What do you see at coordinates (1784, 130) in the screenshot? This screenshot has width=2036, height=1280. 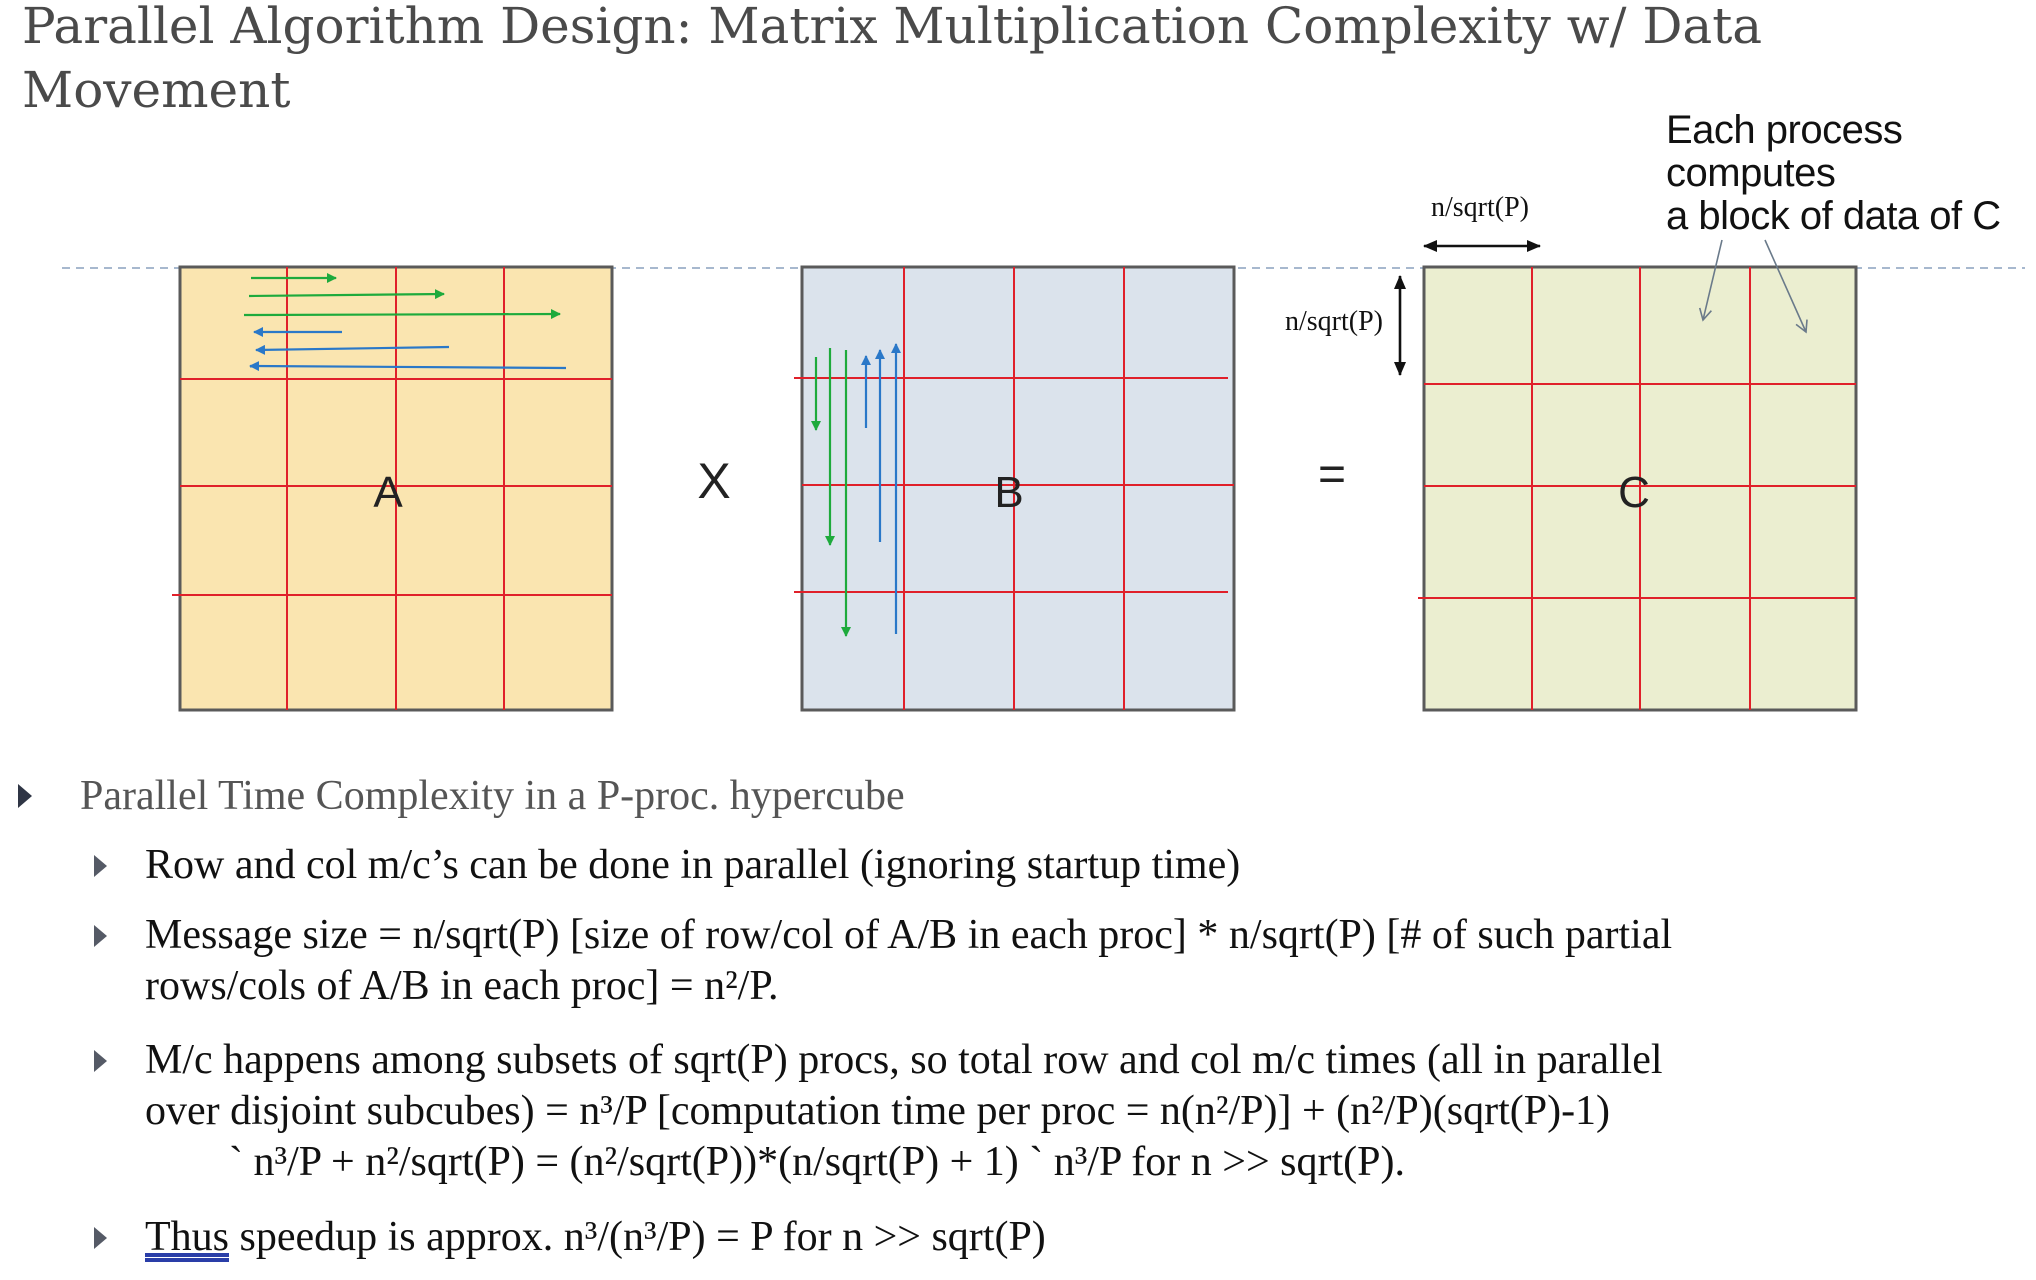 I see `annotation-line-1: Each process` at bounding box center [1784, 130].